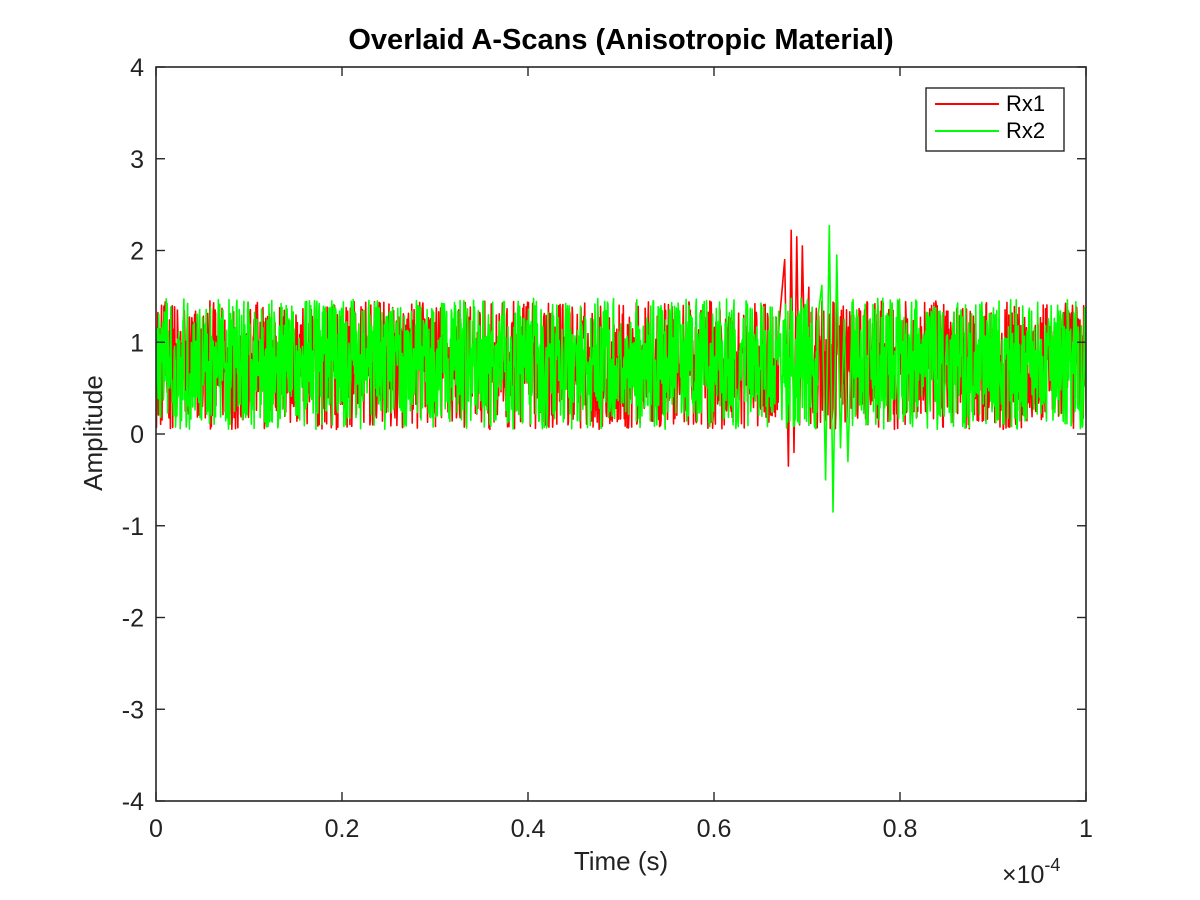 The width and height of the screenshot is (1200, 900). I want to click on x-tick-labels: 0 0.2 0.4 0.6 0.8 1, so click(621, 829).